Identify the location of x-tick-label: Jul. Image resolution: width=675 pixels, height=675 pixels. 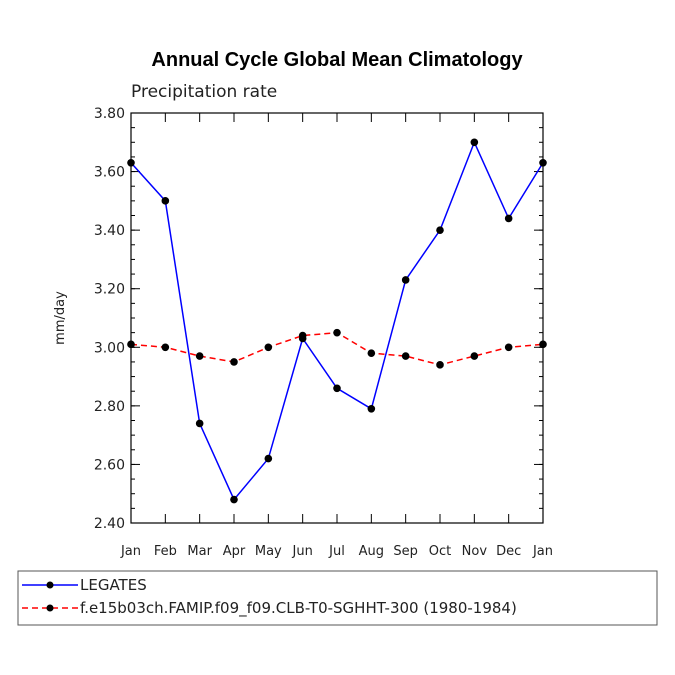
(336, 551).